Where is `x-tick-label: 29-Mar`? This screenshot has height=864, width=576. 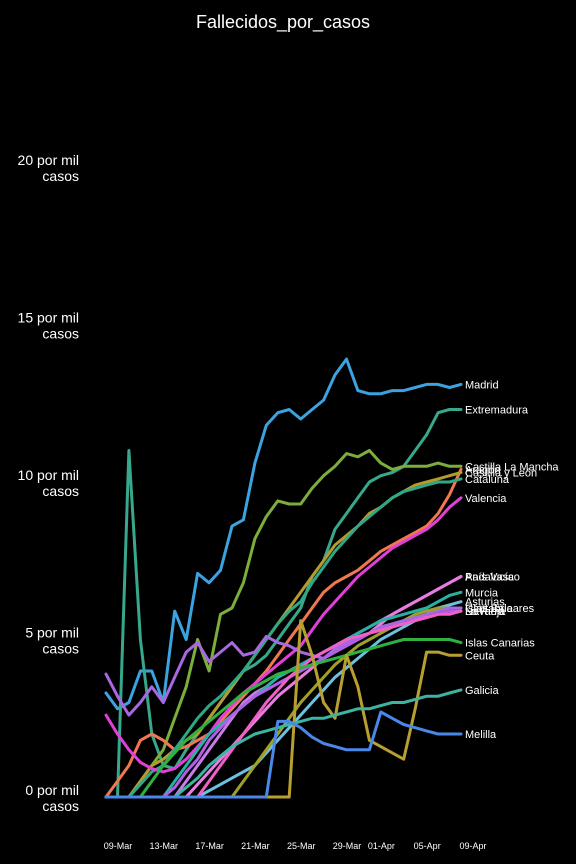
x-tick-label: 29-Mar is located at coordinates (347, 846).